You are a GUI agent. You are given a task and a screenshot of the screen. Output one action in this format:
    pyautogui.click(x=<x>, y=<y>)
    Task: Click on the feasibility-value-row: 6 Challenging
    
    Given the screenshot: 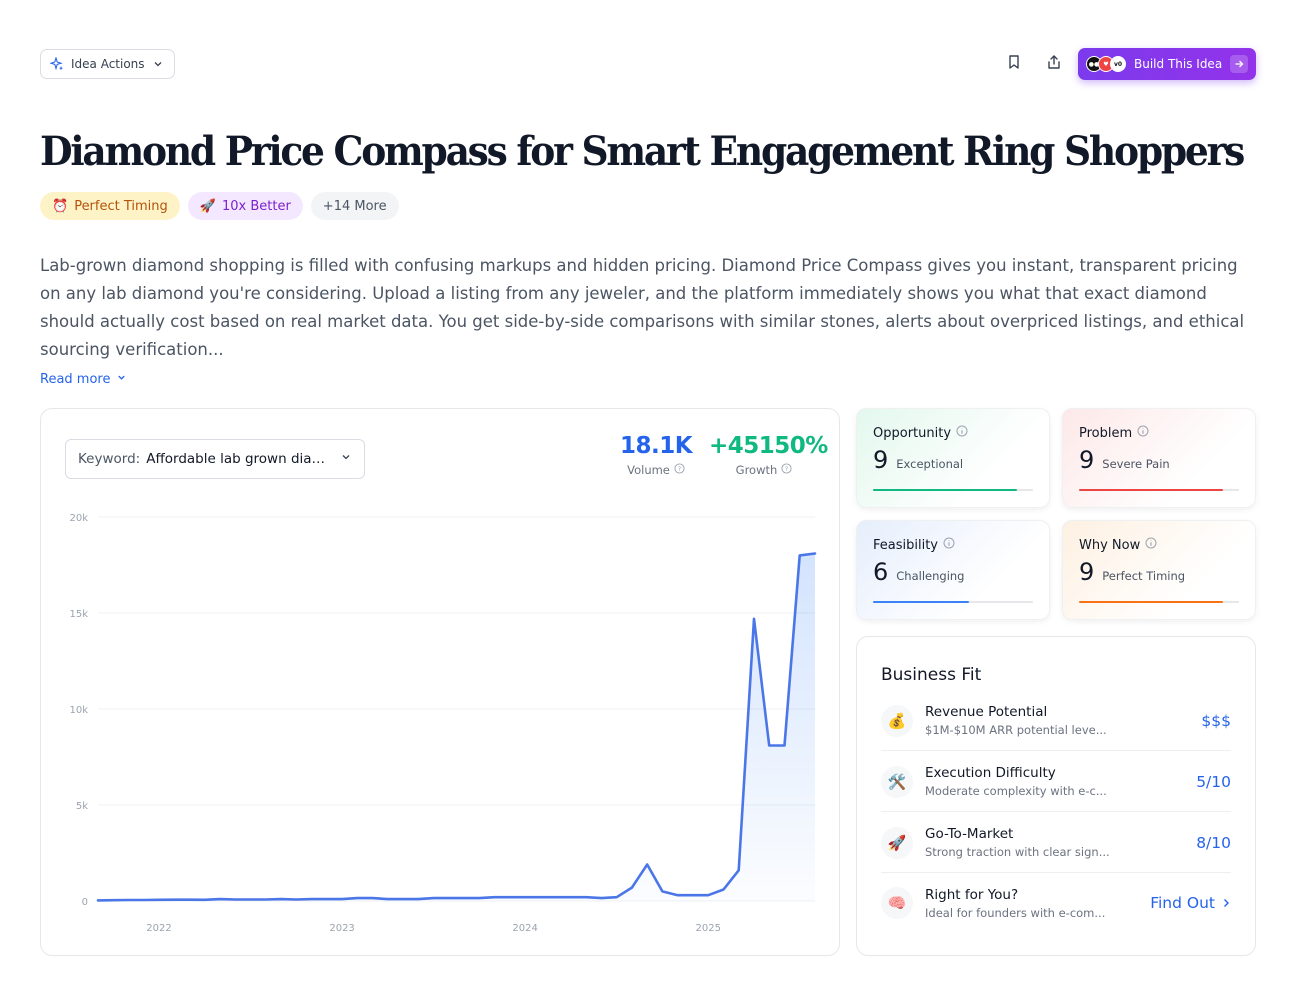 What is the action you would take?
    pyautogui.click(x=953, y=572)
    